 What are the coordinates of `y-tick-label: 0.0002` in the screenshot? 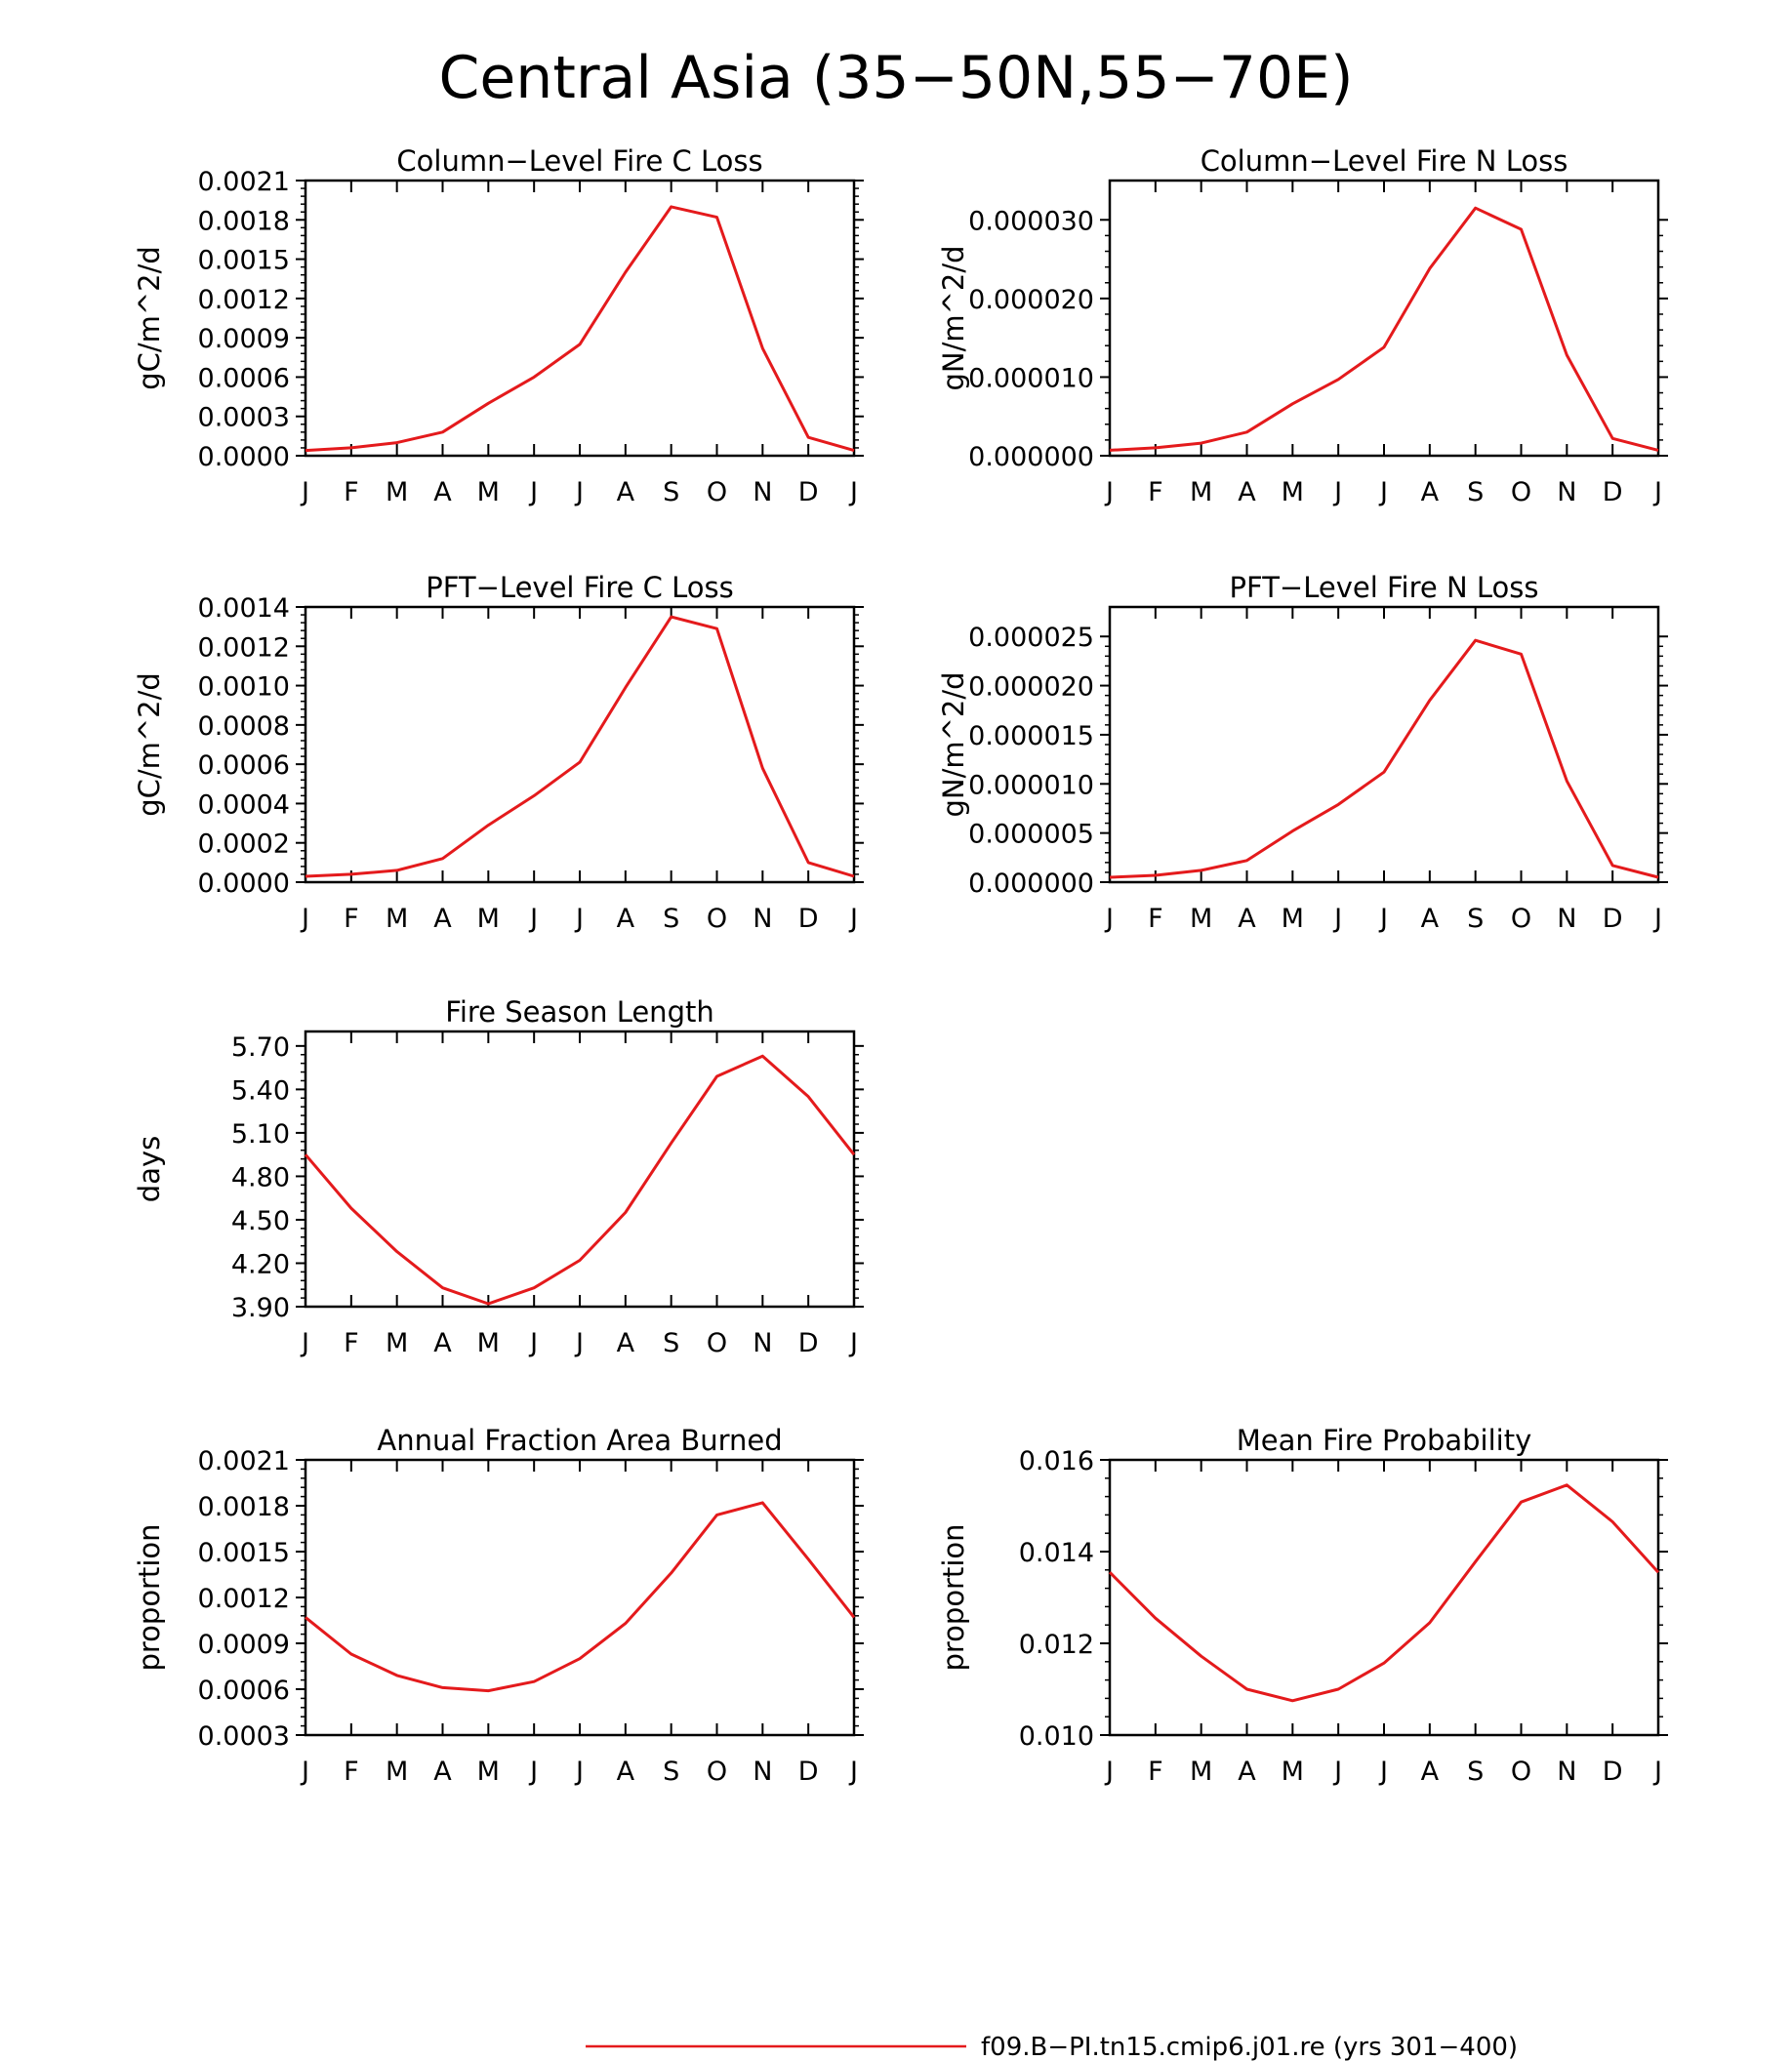 It's located at (244, 844).